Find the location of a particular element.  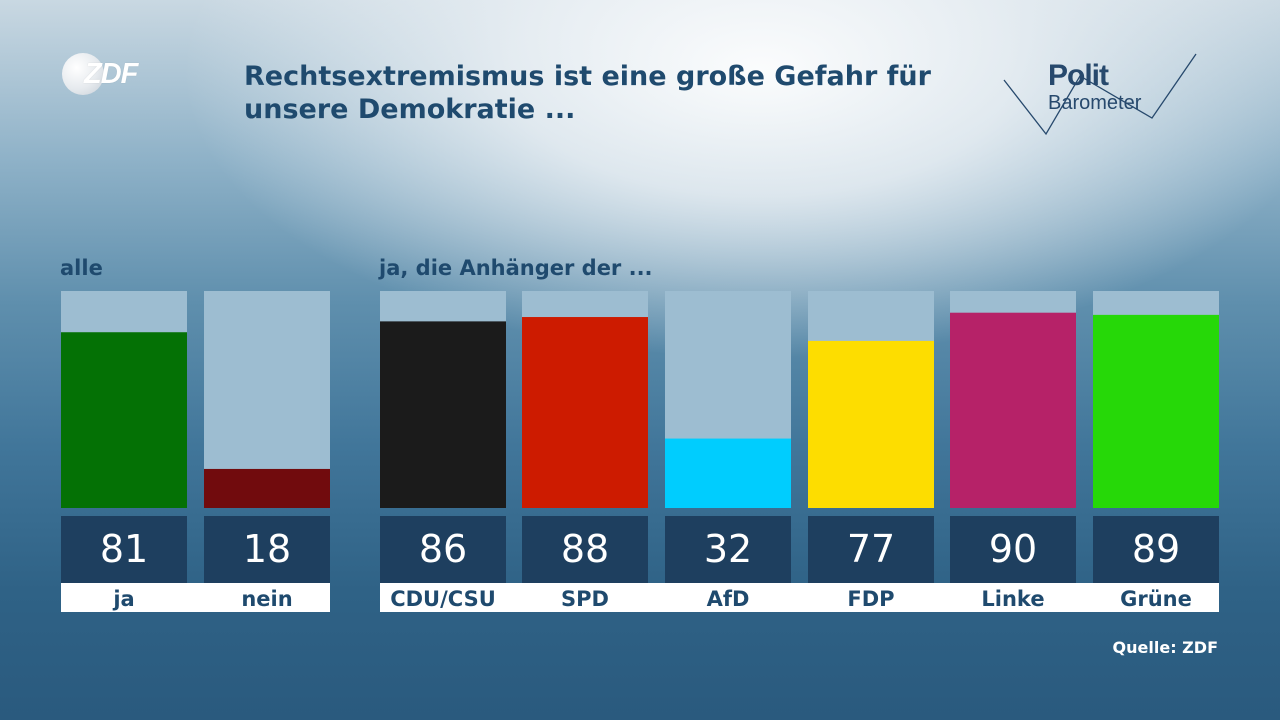

value-label-4: 32 is located at coordinates (728, 549).